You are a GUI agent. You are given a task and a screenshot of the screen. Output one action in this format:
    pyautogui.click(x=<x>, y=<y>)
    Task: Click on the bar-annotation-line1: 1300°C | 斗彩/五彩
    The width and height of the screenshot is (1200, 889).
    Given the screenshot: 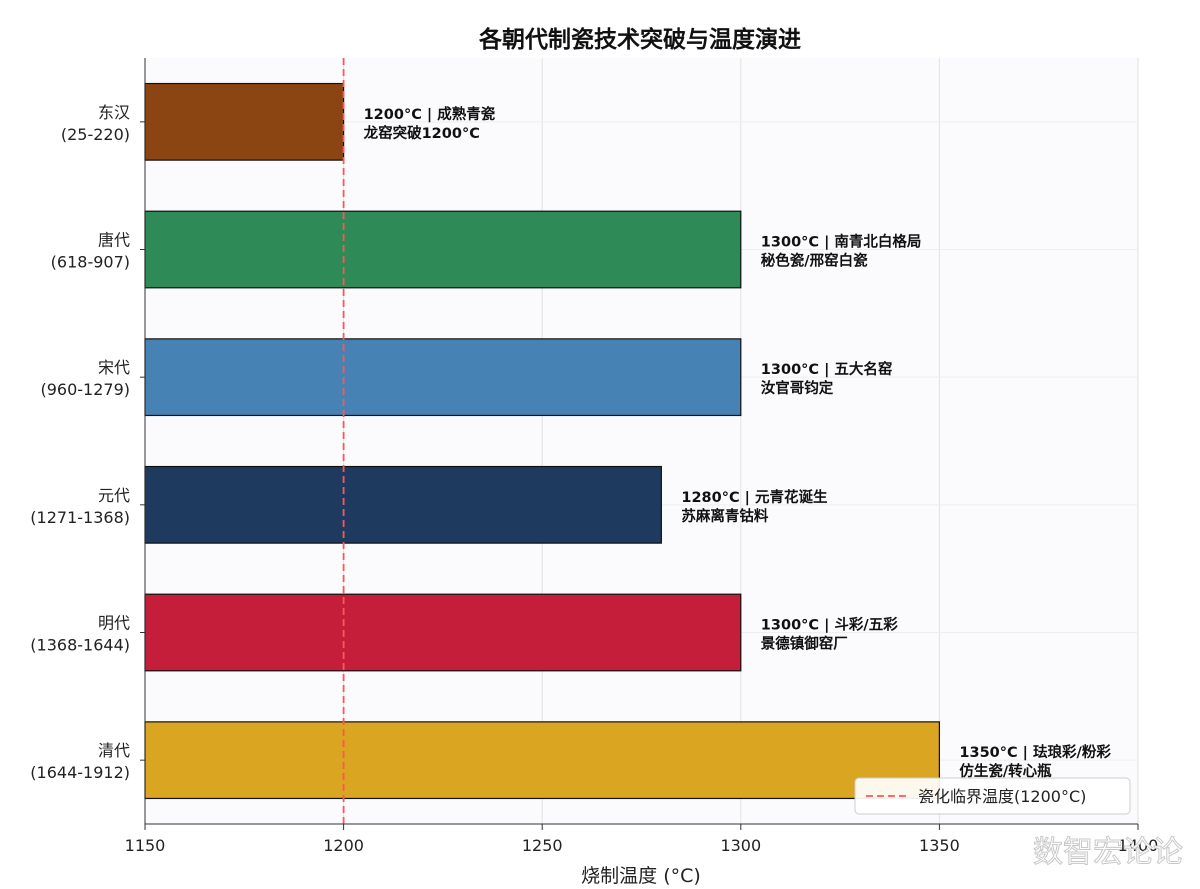 What is the action you would take?
    pyautogui.click(x=829, y=625)
    